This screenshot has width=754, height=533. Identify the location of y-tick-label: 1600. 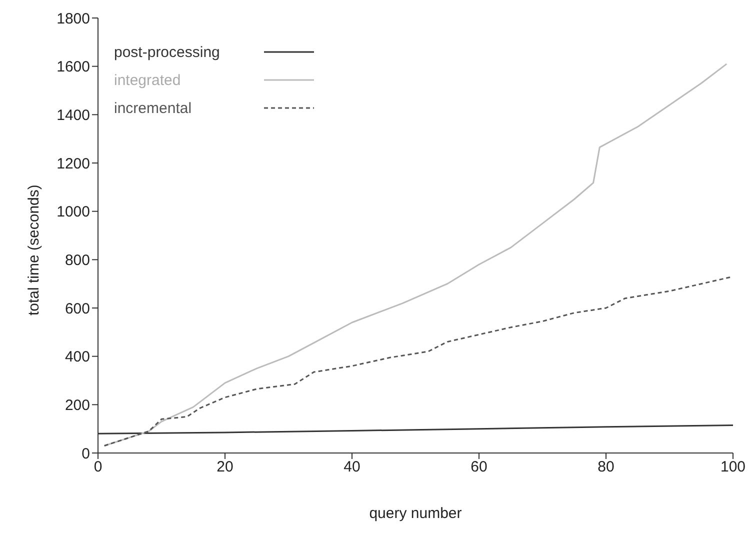
(73, 67).